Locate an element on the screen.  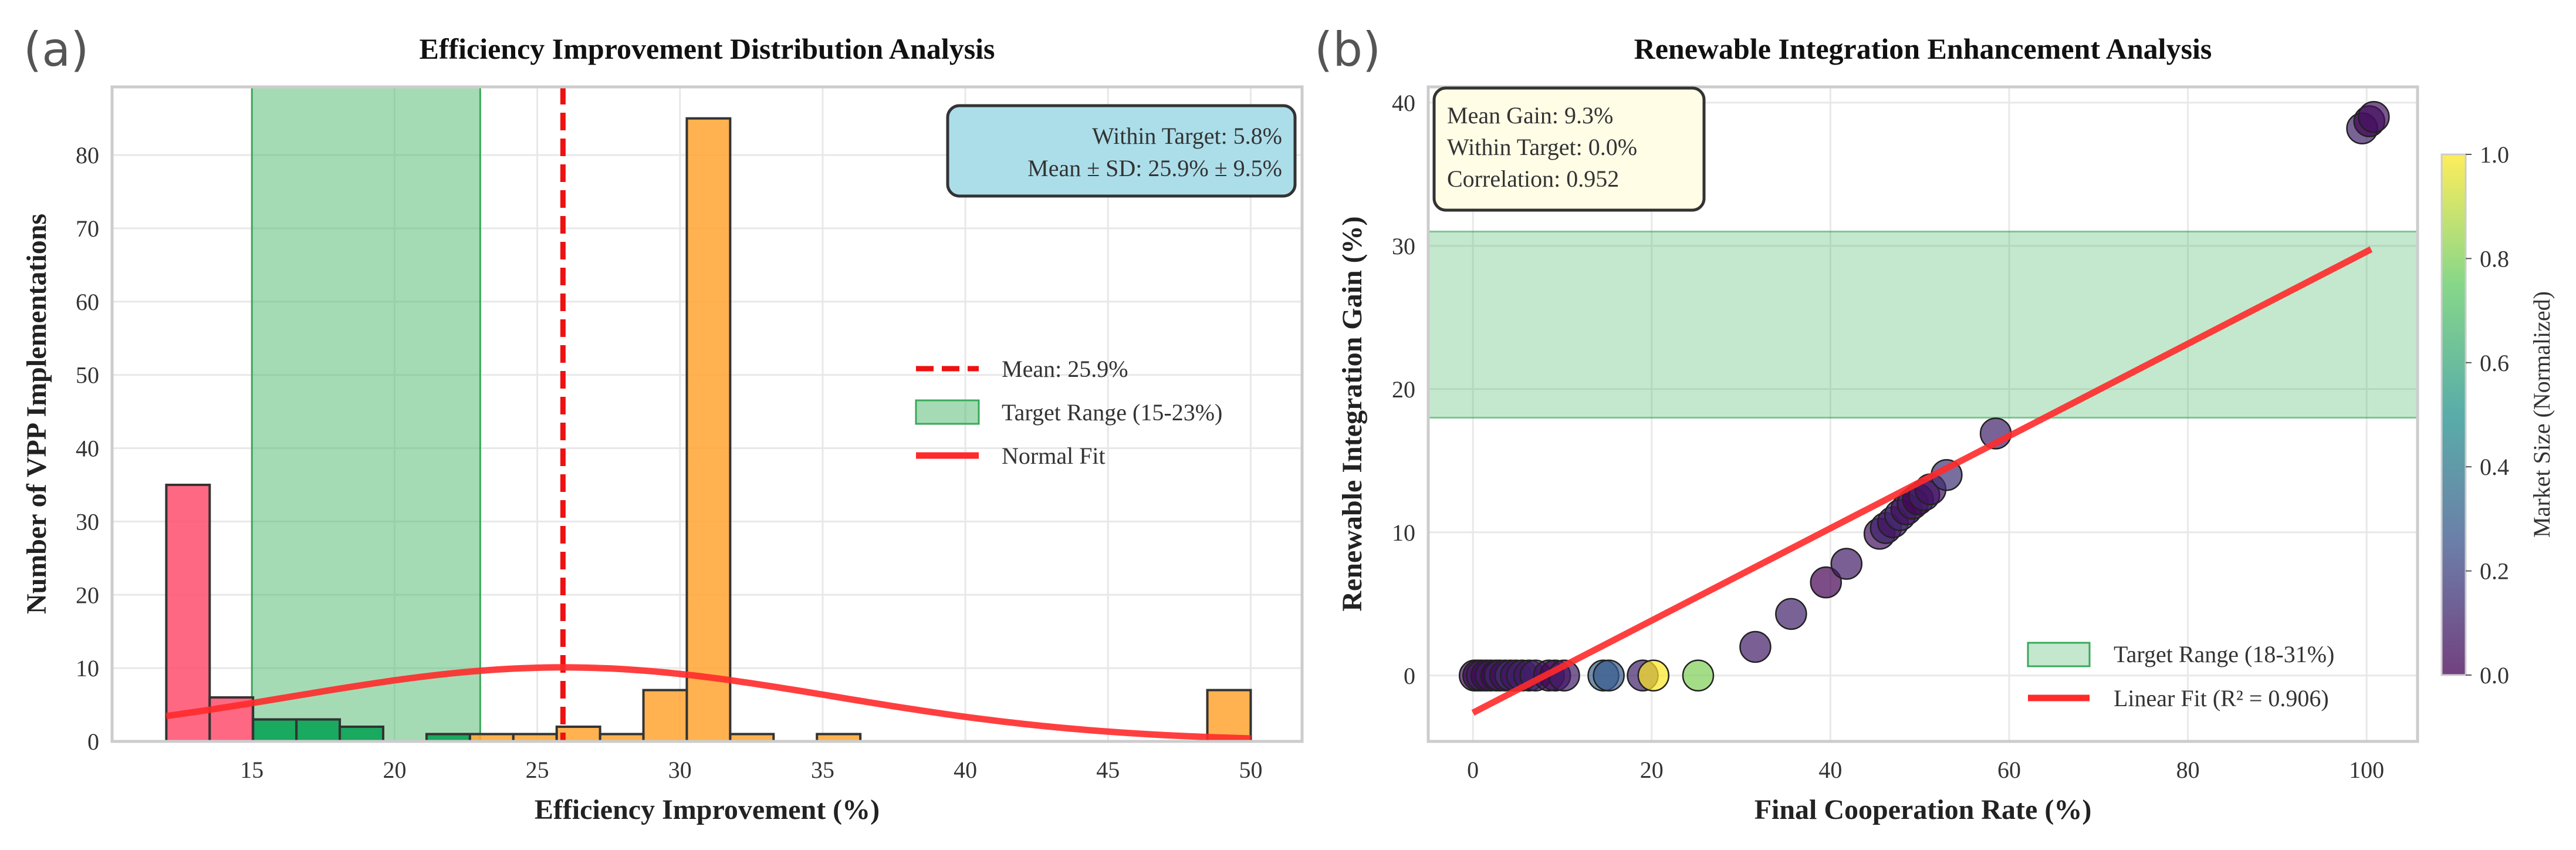
chart-b-ylabel: Renewable Integration Gain (%) is located at coordinates (1352, 414).